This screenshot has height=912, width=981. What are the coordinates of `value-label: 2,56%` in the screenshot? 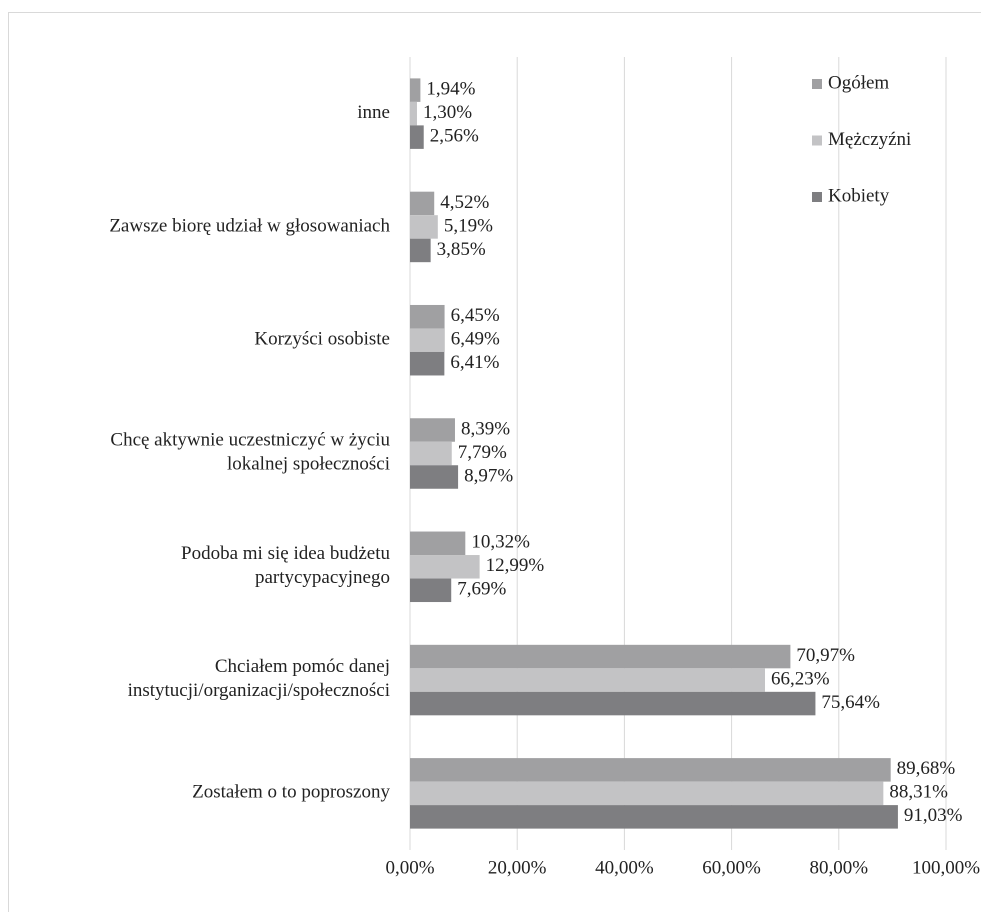 It's located at (454, 136).